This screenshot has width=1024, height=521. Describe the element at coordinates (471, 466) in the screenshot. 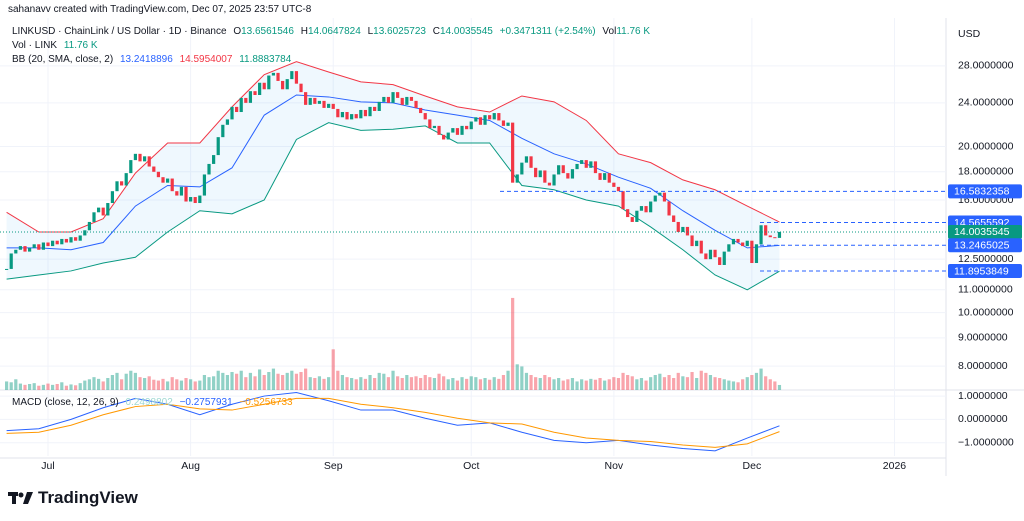

I see `x-tick-label: Oct` at that location.